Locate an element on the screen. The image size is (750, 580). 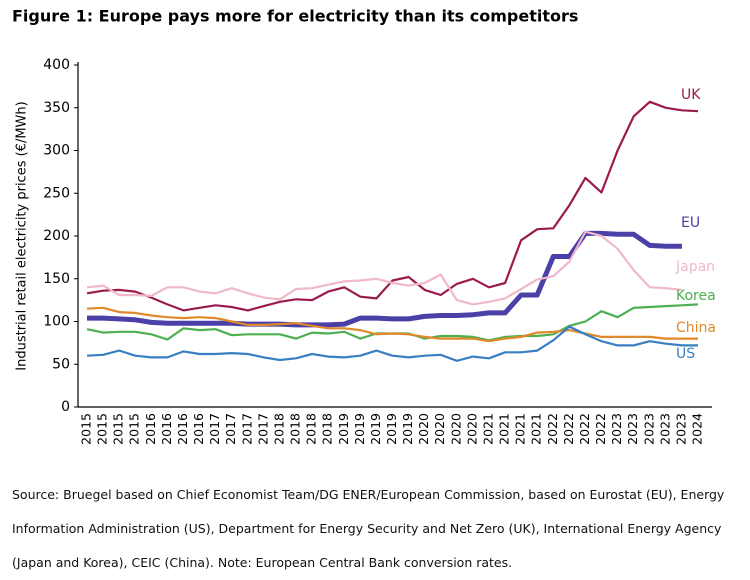
series-label: Japan is located at coordinates (695, 267).